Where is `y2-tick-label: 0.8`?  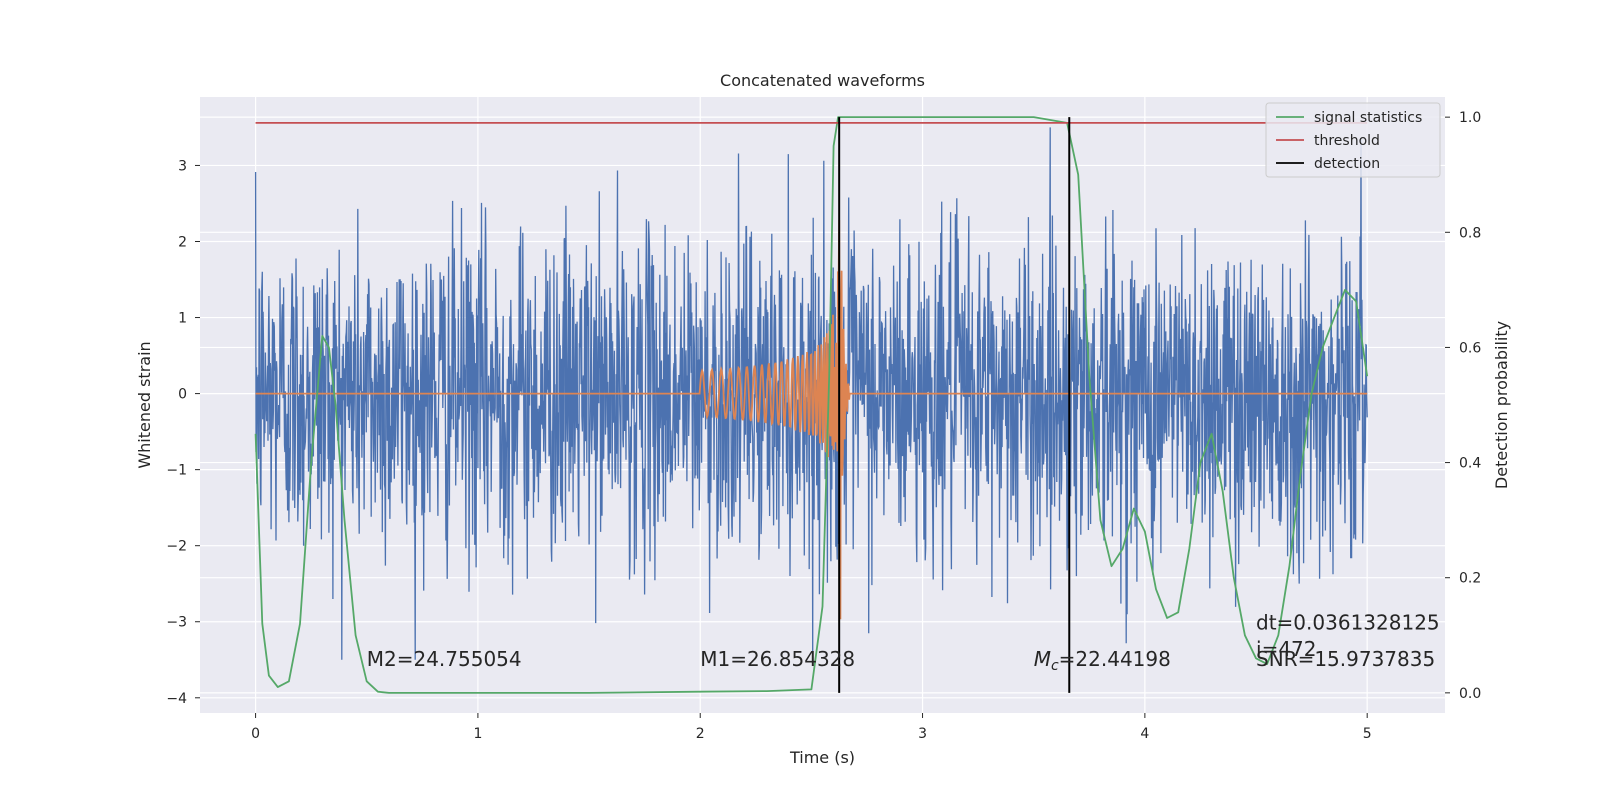 y2-tick-label: 0.8 is located at coordinates (1470, 233).